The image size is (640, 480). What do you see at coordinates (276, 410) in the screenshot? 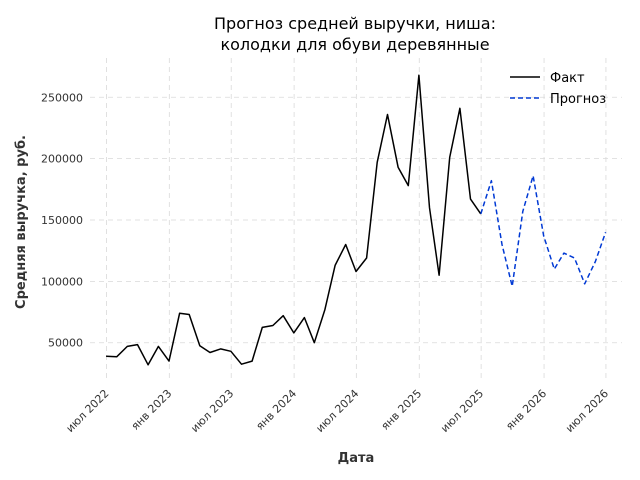
I see `x-tick-label: янв 2024` at bounding box center [276, 410].